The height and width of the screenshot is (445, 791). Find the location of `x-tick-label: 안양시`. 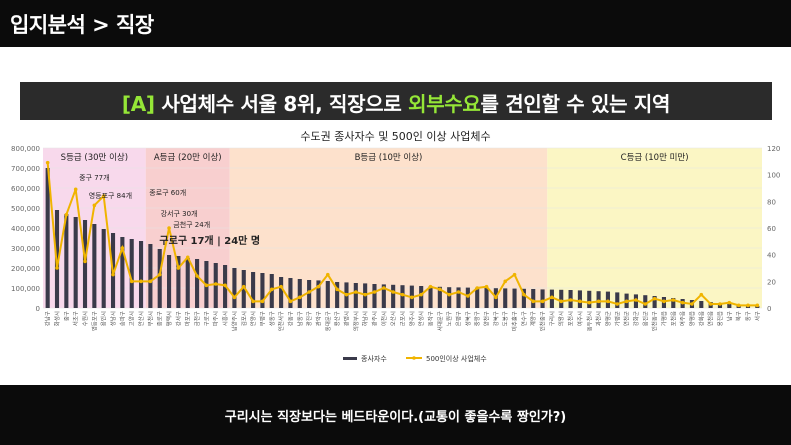

x-tick-label: 안양시 is located at coordinates (253, 318).